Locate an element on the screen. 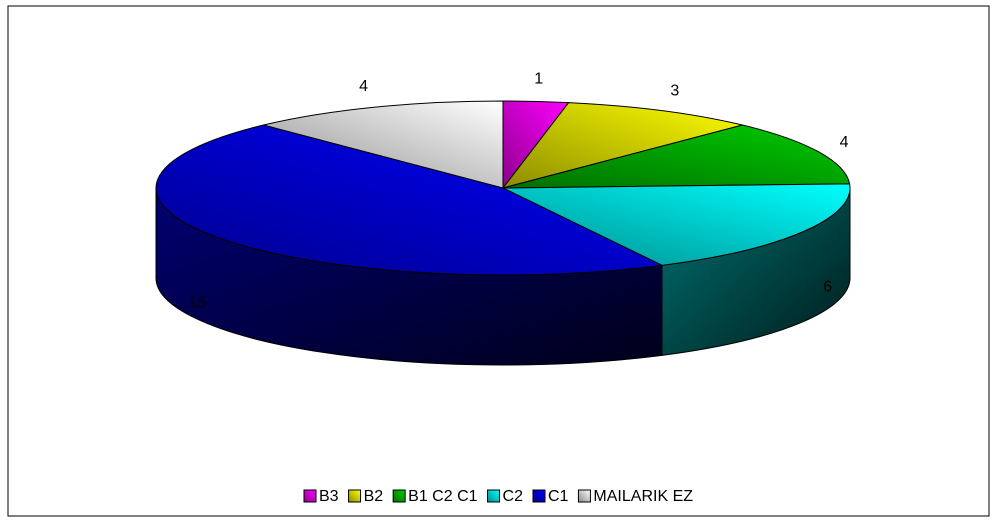 This screenshot has width=997, height=520. data-label: 3 is located at coordinates (674, 90).